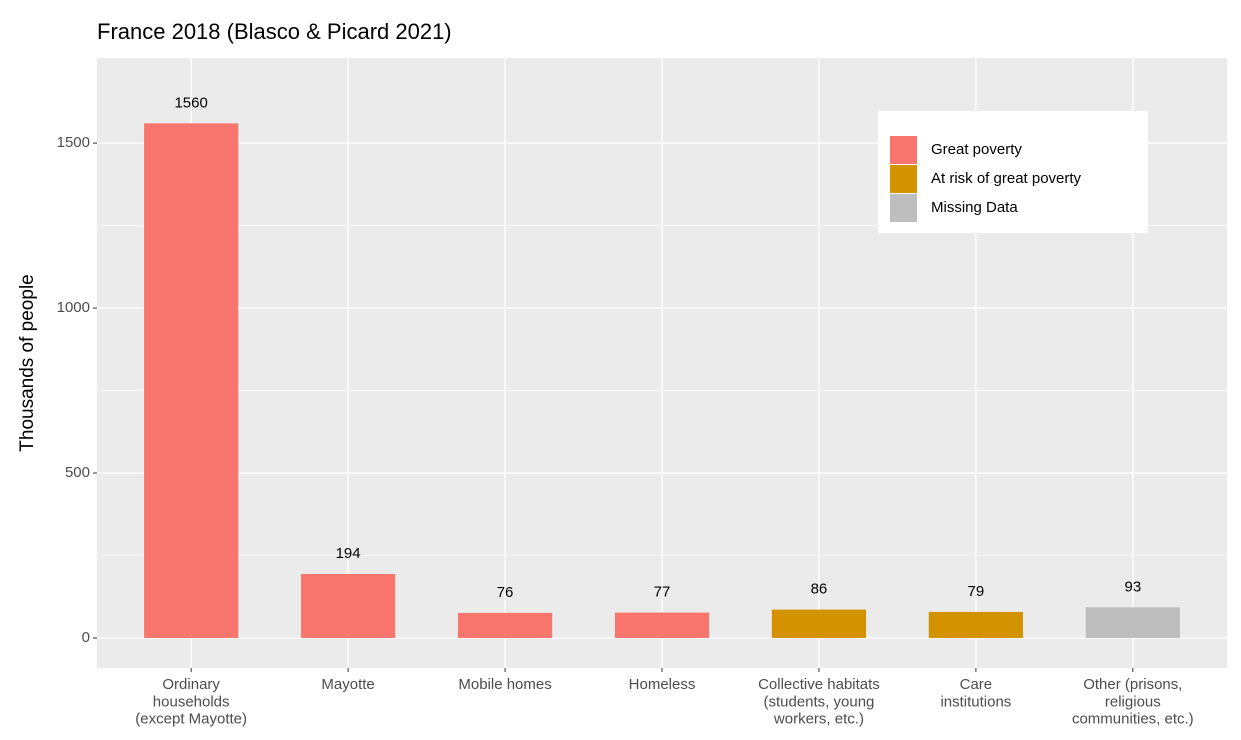 This screenshot has height=740, width=1241. I want to click on legend-label: Great poverty, so click(976, 149).